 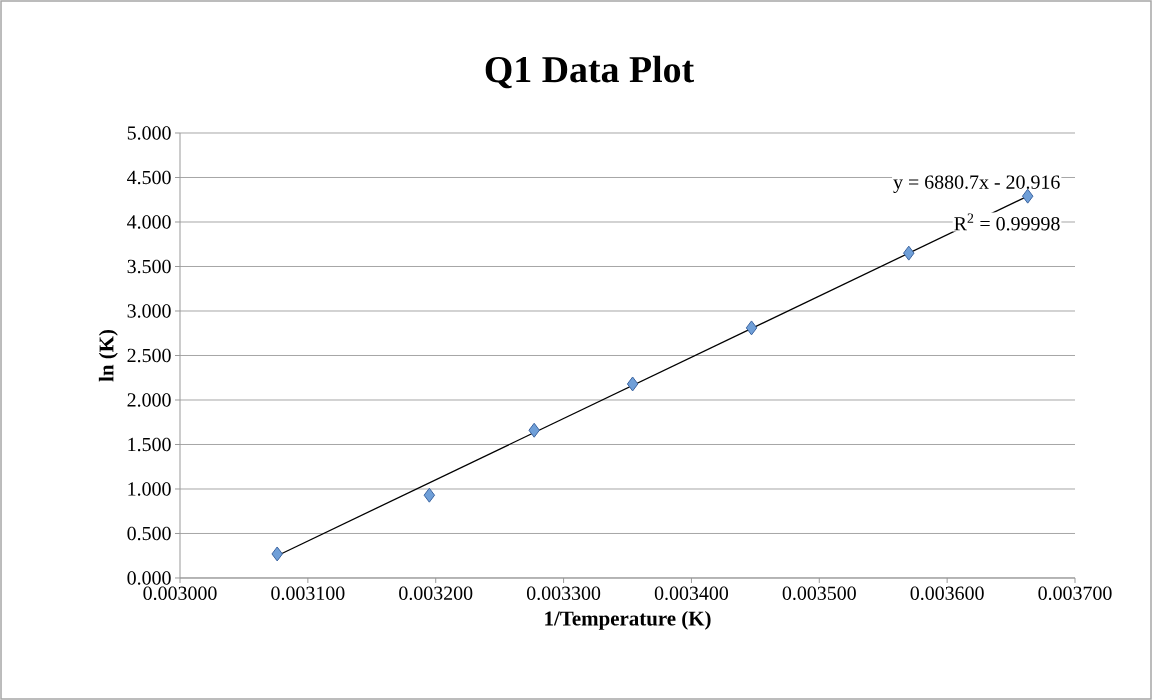 What do you see at coordinates (149, 311) in the screenshot?
I see `y-tick-label: 3.000` at bounding box center [149, 311].